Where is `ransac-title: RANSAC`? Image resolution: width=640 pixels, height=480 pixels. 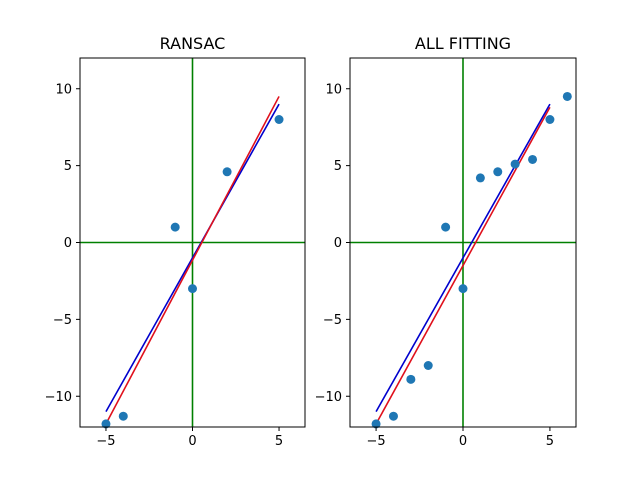
ransac-title: RANSAC is located at coordinates (193, 43).